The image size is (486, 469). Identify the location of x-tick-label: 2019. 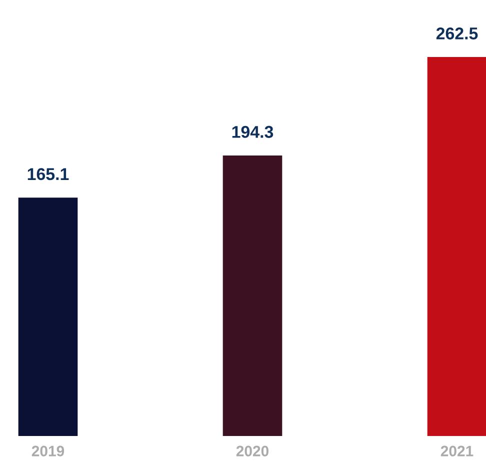
(48, 451).